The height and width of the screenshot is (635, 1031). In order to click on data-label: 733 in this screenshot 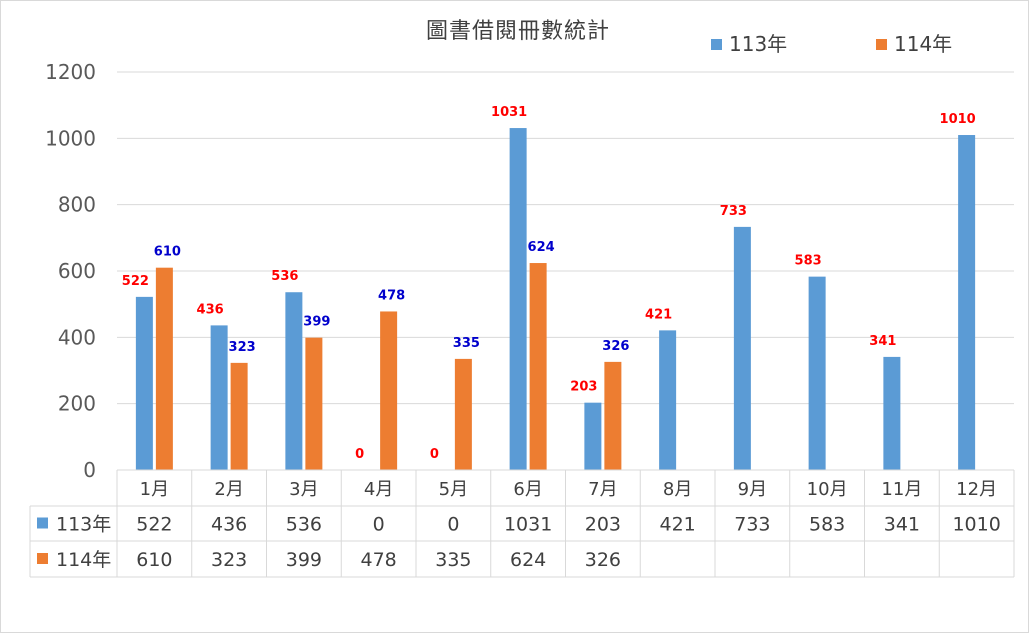, I will do `click(733, 211)`.